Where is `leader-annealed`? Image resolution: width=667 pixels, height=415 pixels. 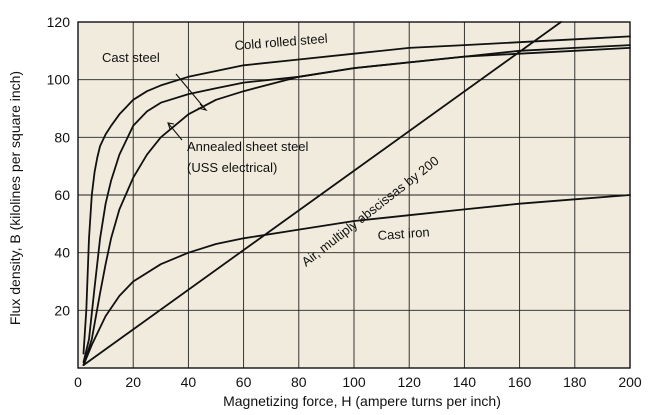 leader-annealed is located at coordinates (175, 131).